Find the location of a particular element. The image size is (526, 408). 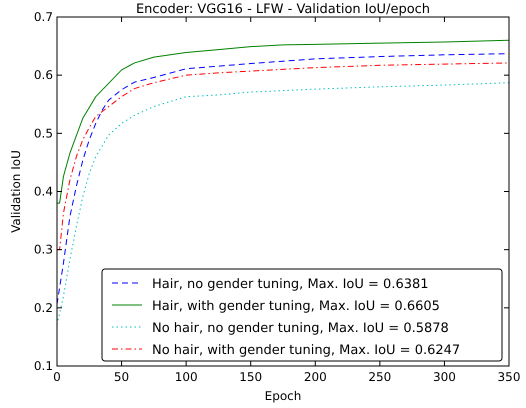

y-tick-label: 0.3 is located at coordinates (43, 249).